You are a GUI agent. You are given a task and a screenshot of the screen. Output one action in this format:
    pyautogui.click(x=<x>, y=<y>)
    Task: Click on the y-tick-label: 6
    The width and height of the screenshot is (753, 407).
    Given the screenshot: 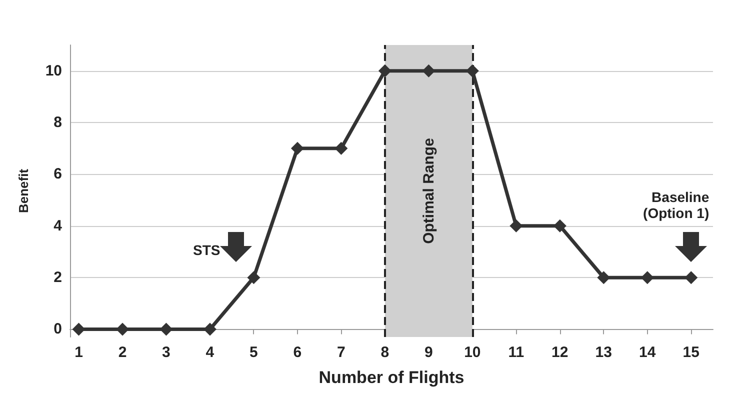 What is the action you would take?
    pyautogui.click(x=58, y=174)
    